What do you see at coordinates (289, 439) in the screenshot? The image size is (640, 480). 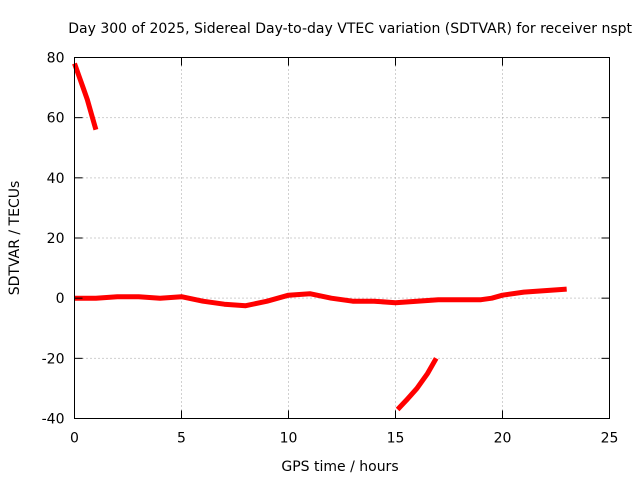 I see `x-tick-label: 10` at bounding box center [289, 439].